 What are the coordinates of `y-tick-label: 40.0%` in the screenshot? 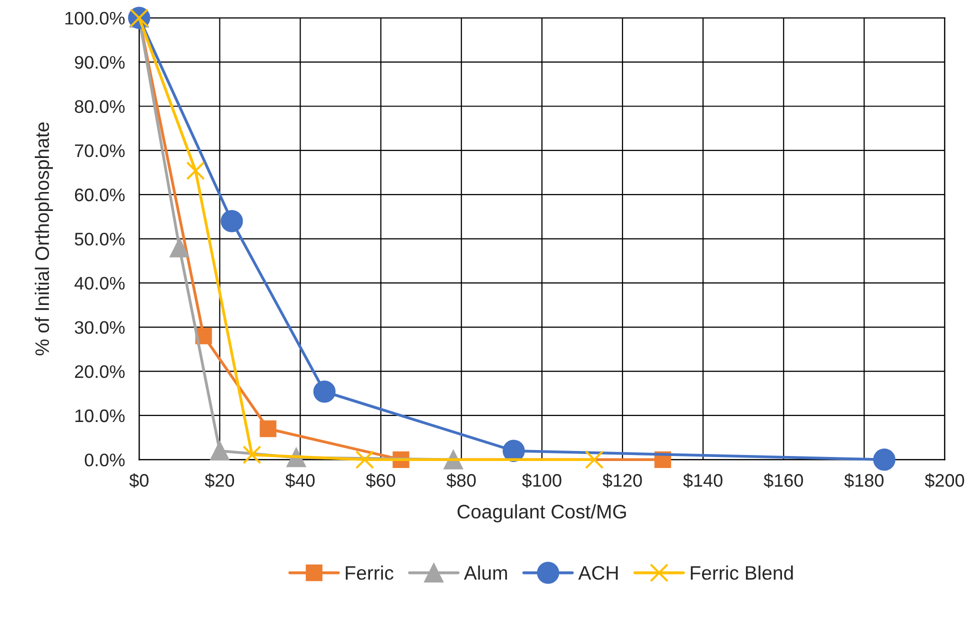 It's located at (99, 283).